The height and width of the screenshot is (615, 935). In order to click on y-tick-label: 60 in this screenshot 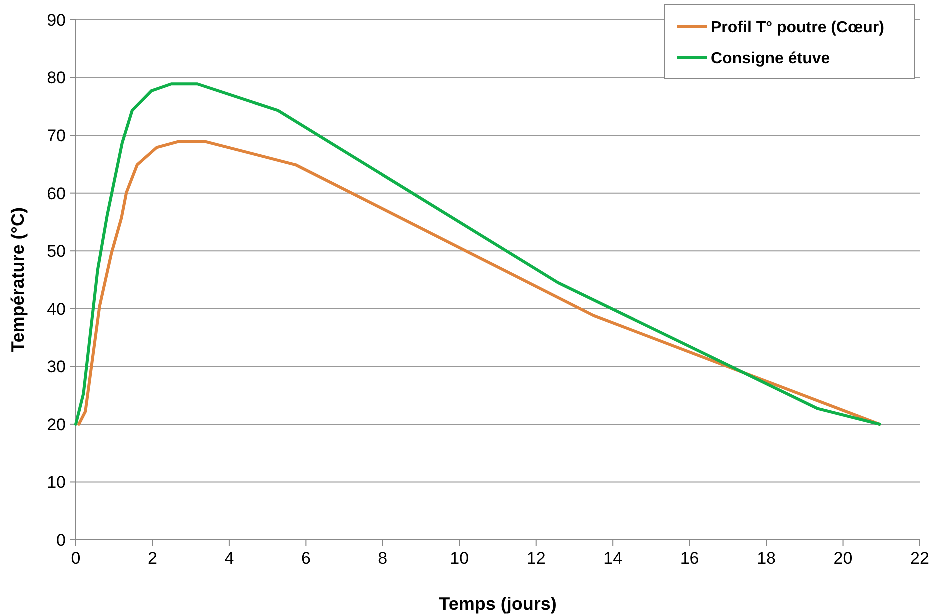, I will do `click(56, 194)`.